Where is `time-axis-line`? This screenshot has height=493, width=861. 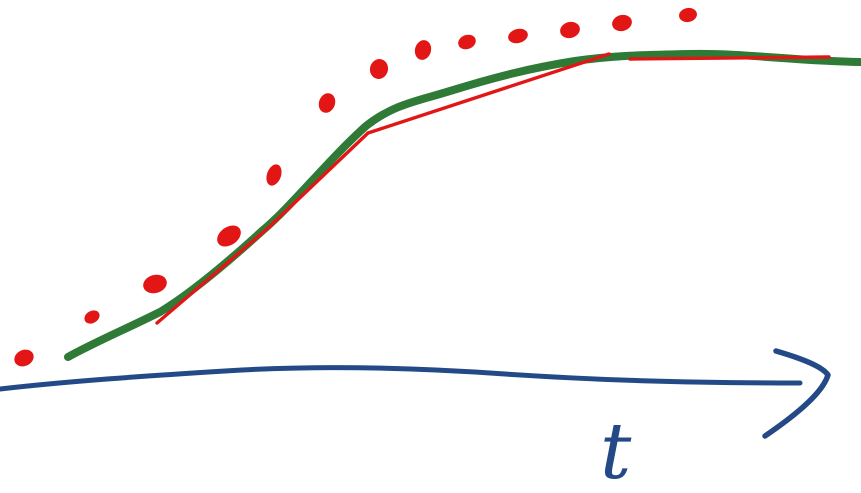 time-axis-line is located at coordinates (401, 378).